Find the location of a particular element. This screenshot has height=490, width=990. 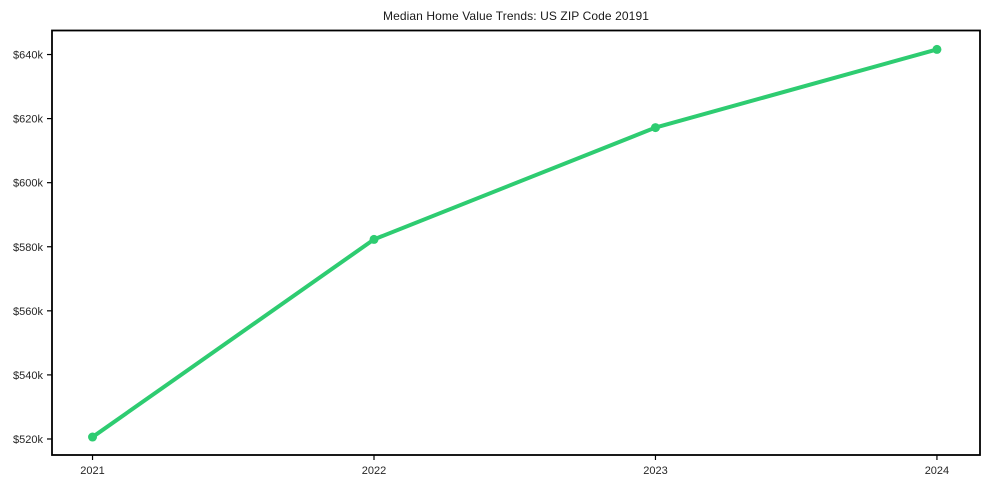

y-tick-label: $620k is located at coordinates (28, 120).